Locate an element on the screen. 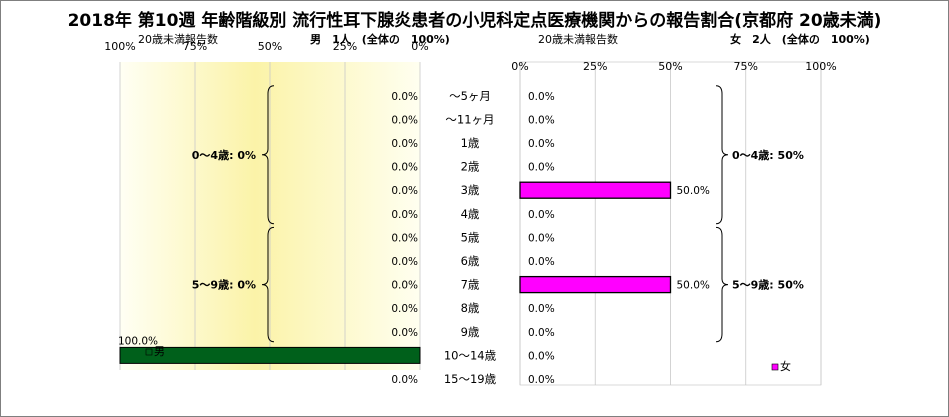  age-label: 7歳 is located at coordinates (470, 285).